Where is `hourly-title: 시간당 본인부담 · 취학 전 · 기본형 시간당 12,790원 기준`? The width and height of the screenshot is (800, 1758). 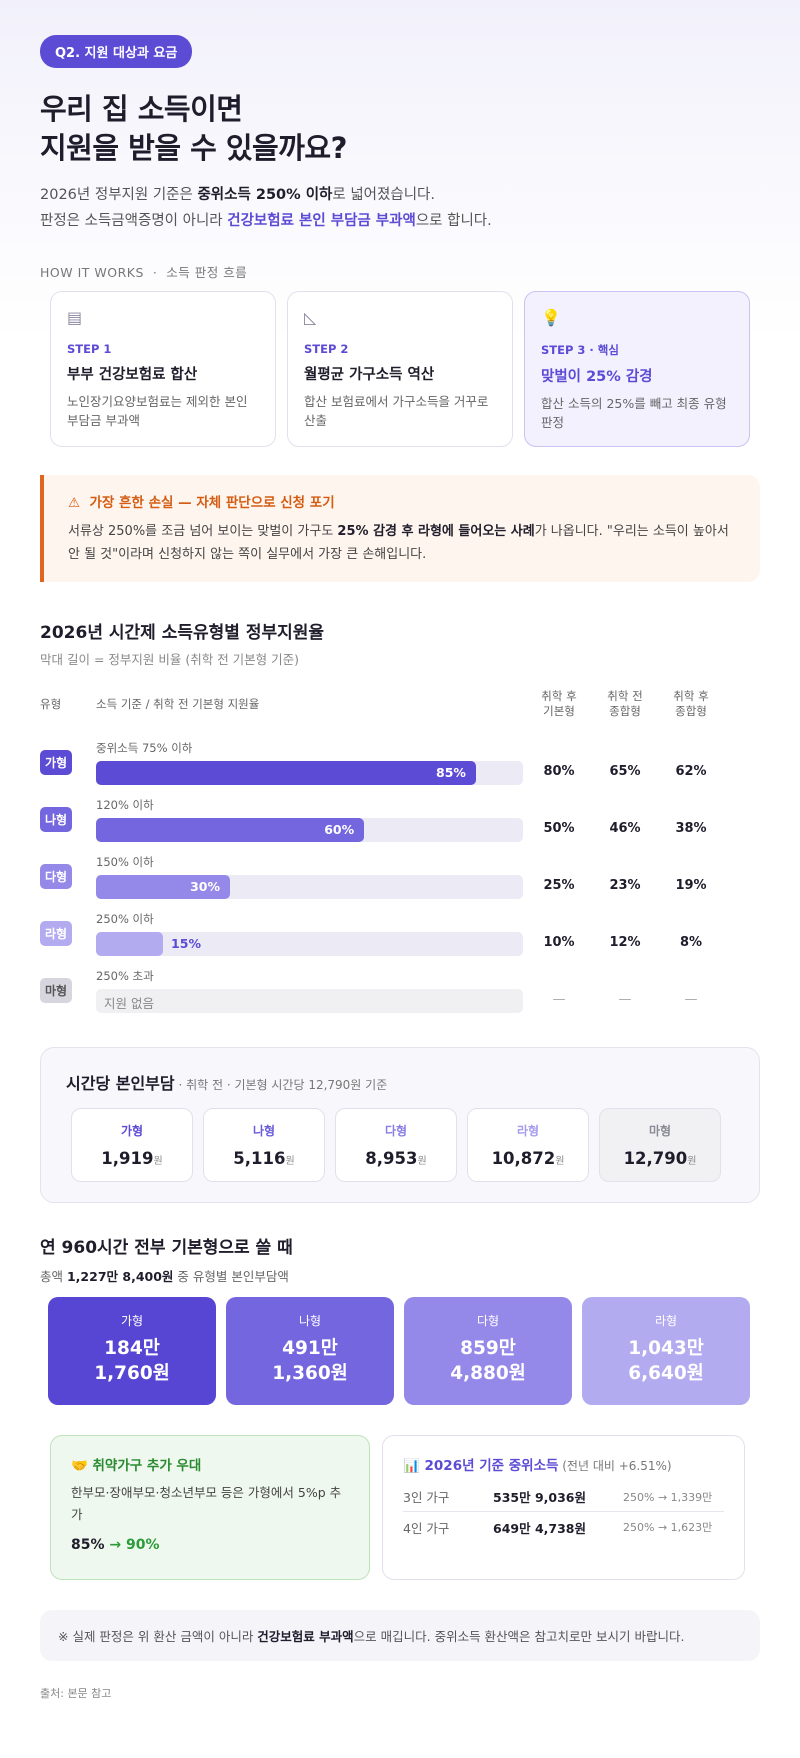 hourly-title: 시간당 본인부담 · 취학 전 · 기본형 시간당 12,790원 기준 is located at coordinates (398, 1082).